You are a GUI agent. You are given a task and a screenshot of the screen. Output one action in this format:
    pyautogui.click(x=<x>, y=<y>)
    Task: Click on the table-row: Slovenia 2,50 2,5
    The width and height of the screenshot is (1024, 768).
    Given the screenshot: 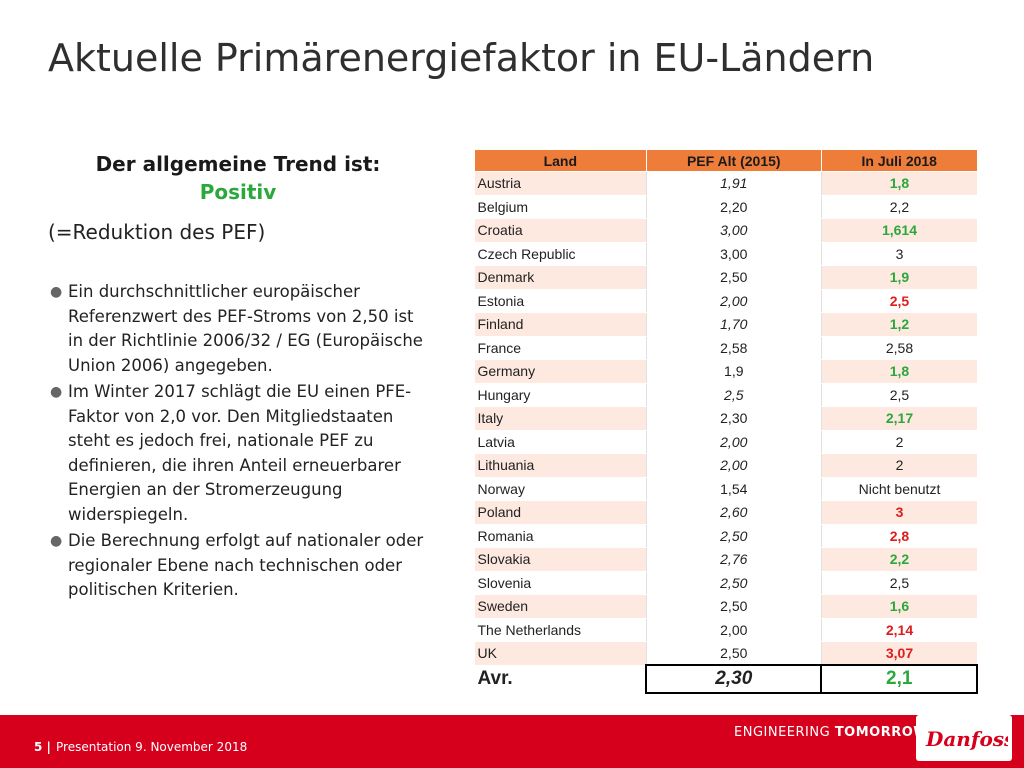 What is the action you would take?
    pyautogui.click(x=725, y=583)
    